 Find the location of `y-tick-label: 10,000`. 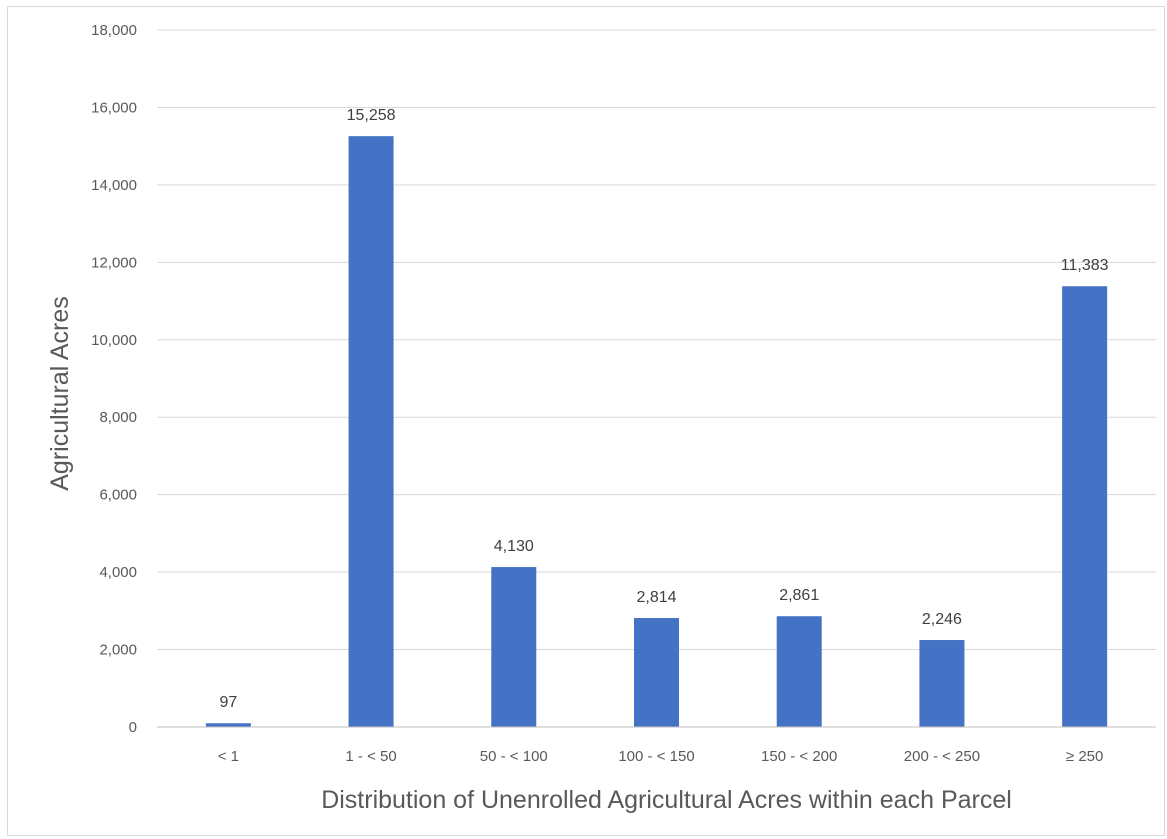

y-tick-label: 10,000 is located at coordinates (114, 340).